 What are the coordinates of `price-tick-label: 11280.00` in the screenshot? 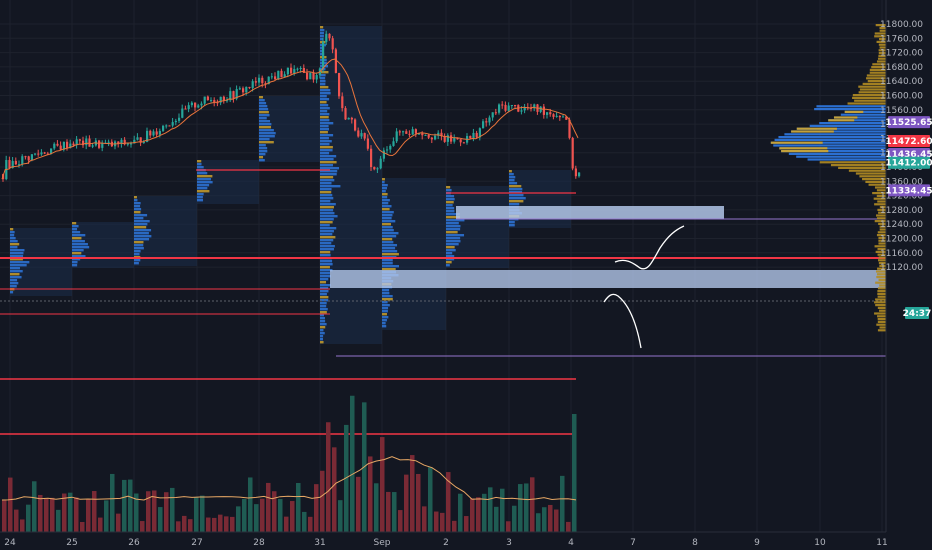 It's located at (901, 211).